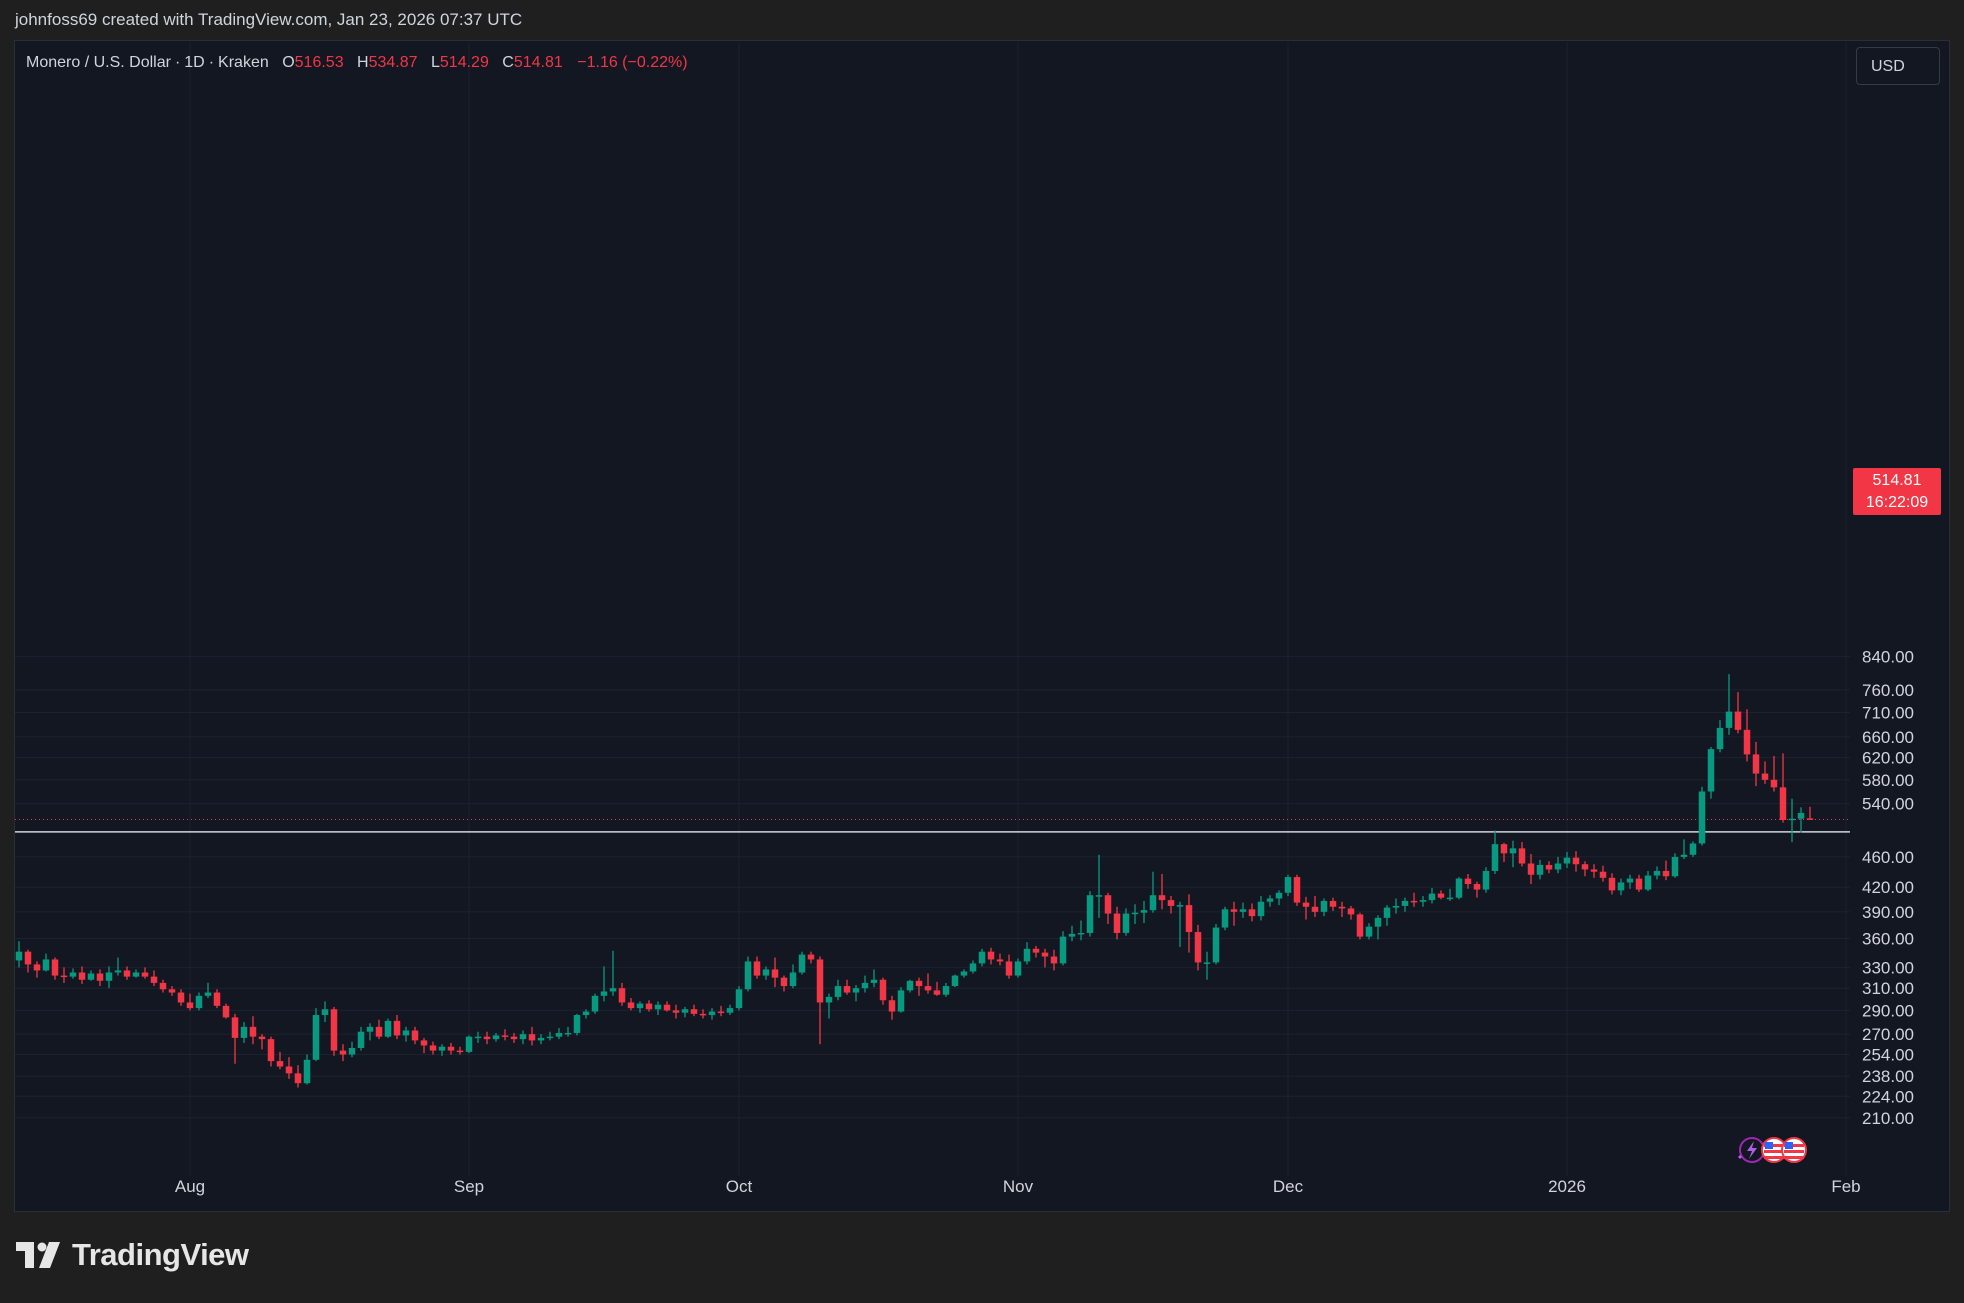 This screenshot has width=1964, height=1303. What do you see at coordinates (363, 62) in the screenshot?
I see `high-key: H` at bounding box center [363, 62].